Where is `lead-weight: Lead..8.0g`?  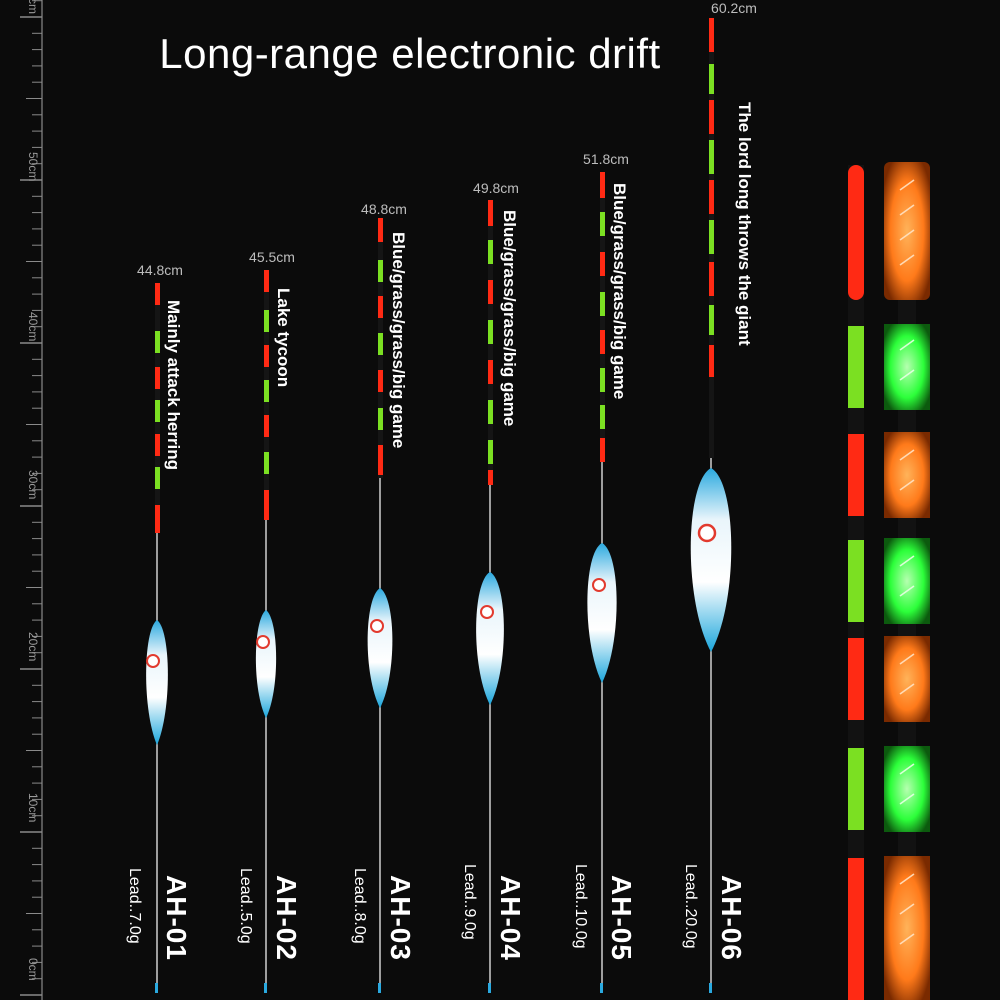 lead-weight: Lead..8.0g is located at coordinates (359, 906).